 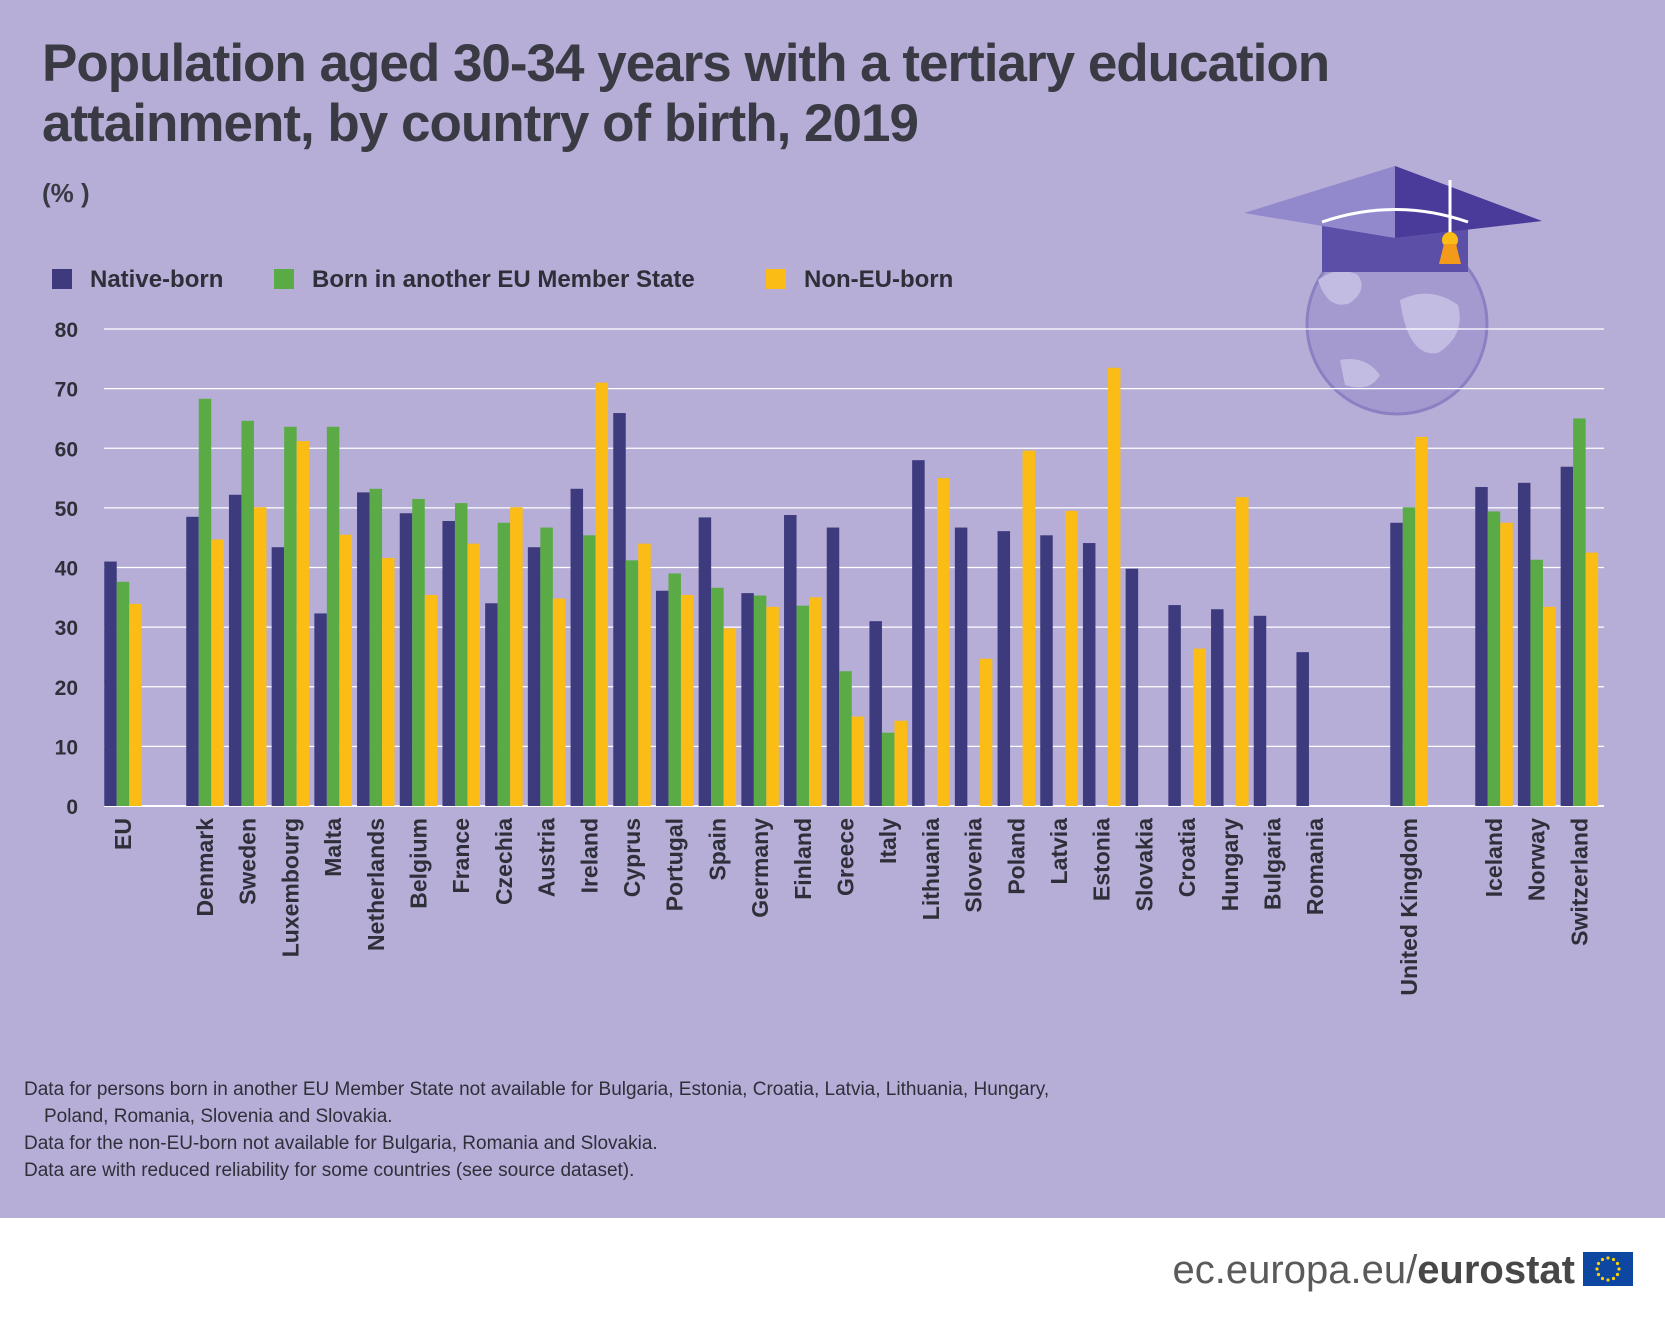 I want to click on eurostat-link: ec.europa.eu/eurostat, so click(x=1374, y=1270).